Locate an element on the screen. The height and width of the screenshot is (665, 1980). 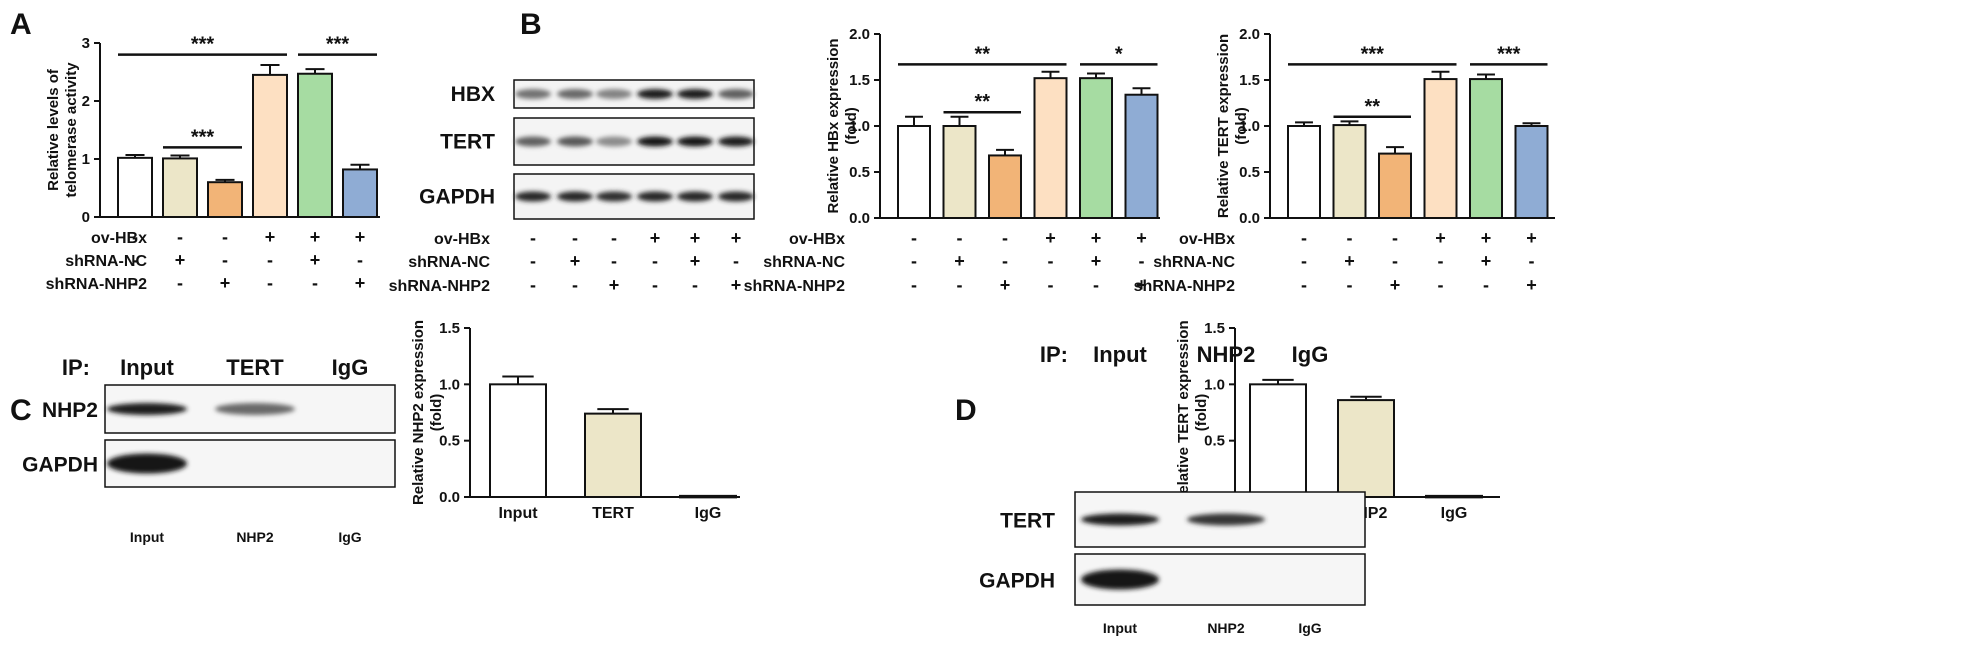
y-axis-label: Relative TERT expression(fold) is located at coordinates (1192, 412).